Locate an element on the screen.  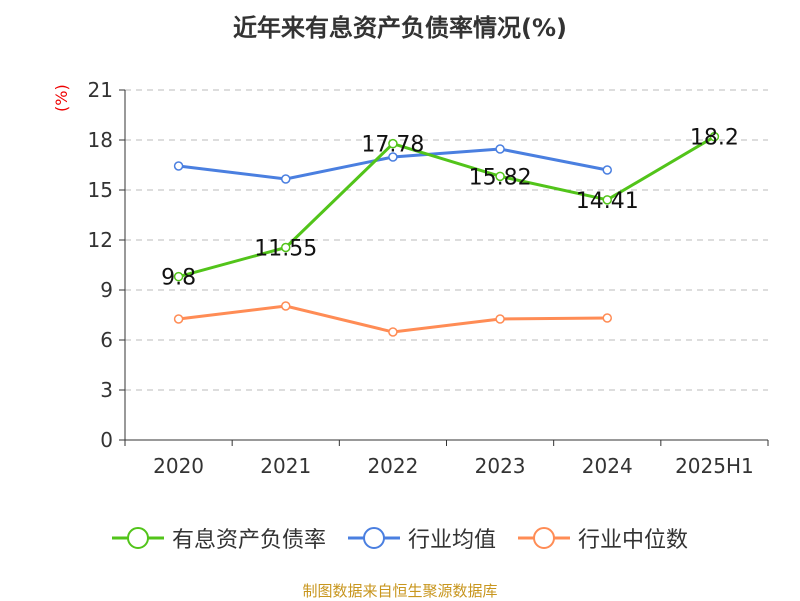
y-tick-label: 12 is located at coordinates (100, 240).